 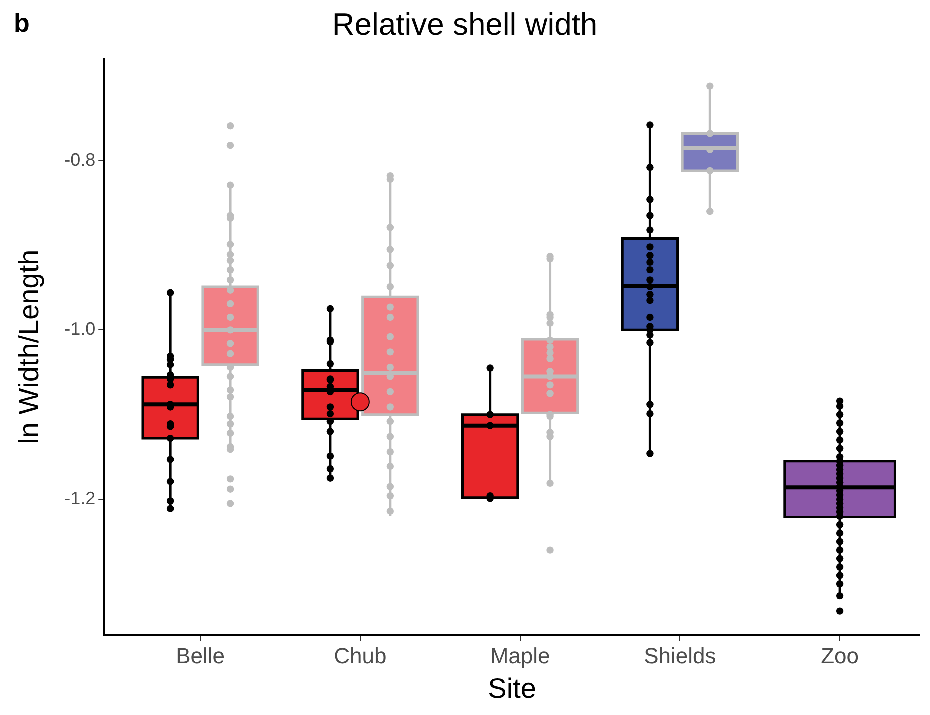 I want to click on text: b, so click(x=22, y=23).